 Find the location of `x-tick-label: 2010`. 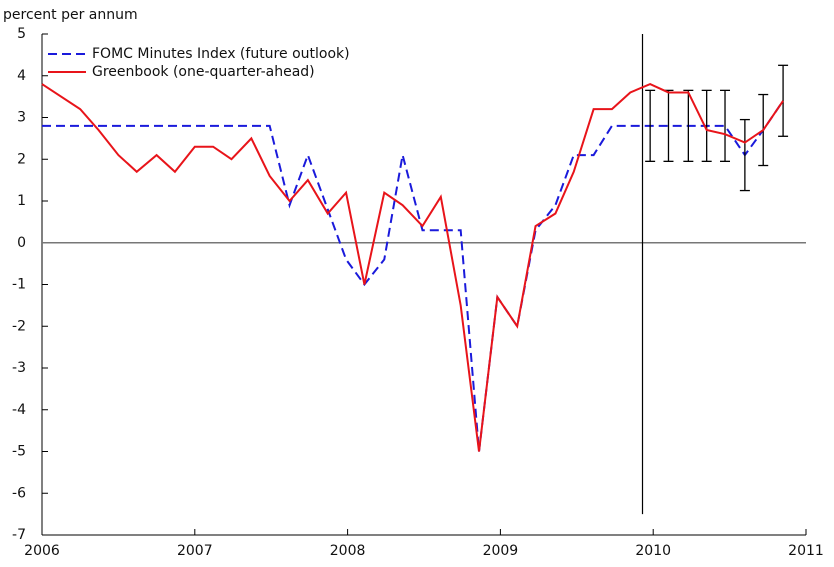

x-tick-label: 2010 is located at coordinates (653, 551).